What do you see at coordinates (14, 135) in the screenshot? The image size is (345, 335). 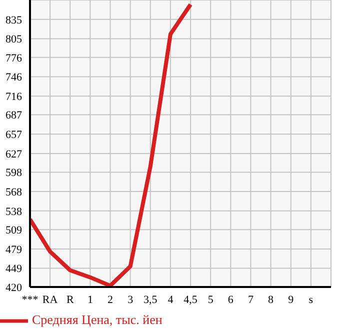 I see `y-tick-label: 657` at bounding box center [14, 135].